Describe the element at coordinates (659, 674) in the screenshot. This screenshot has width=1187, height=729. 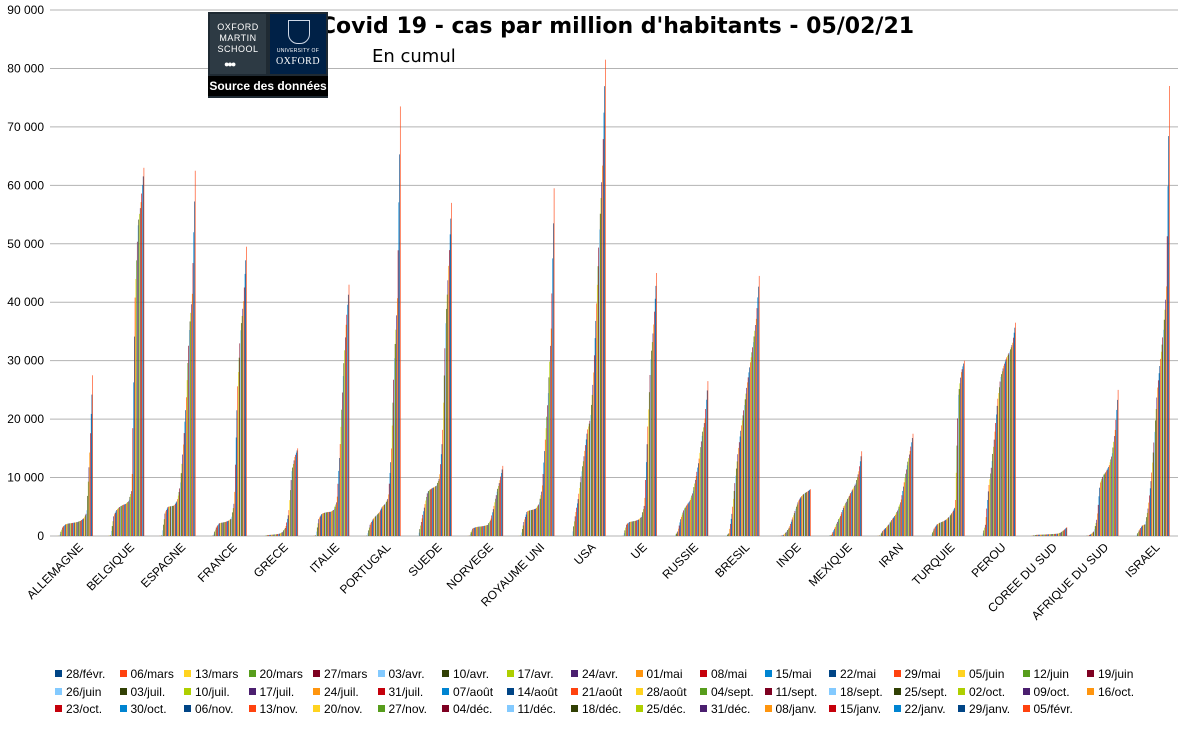
I see `legend-item: 01/mai` at that location.